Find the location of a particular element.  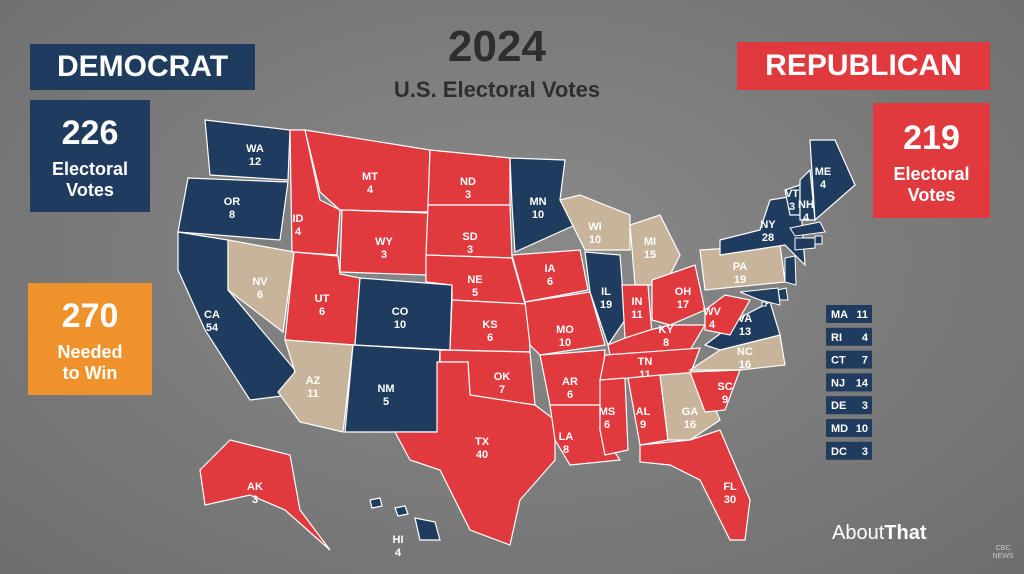

state-abbr: WV is located at coordinates (712, 312).